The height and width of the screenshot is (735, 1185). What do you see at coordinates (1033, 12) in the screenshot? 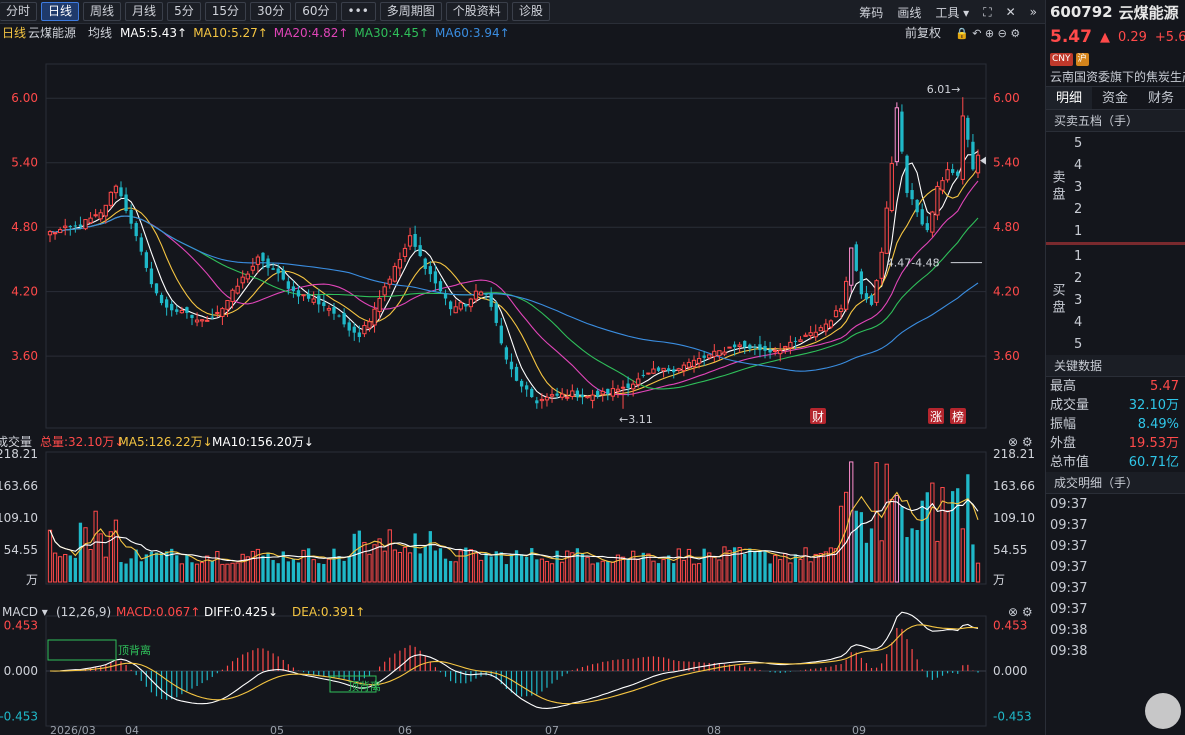
I see `expand-panel-icon: »` at bounding box center [1033, 12].